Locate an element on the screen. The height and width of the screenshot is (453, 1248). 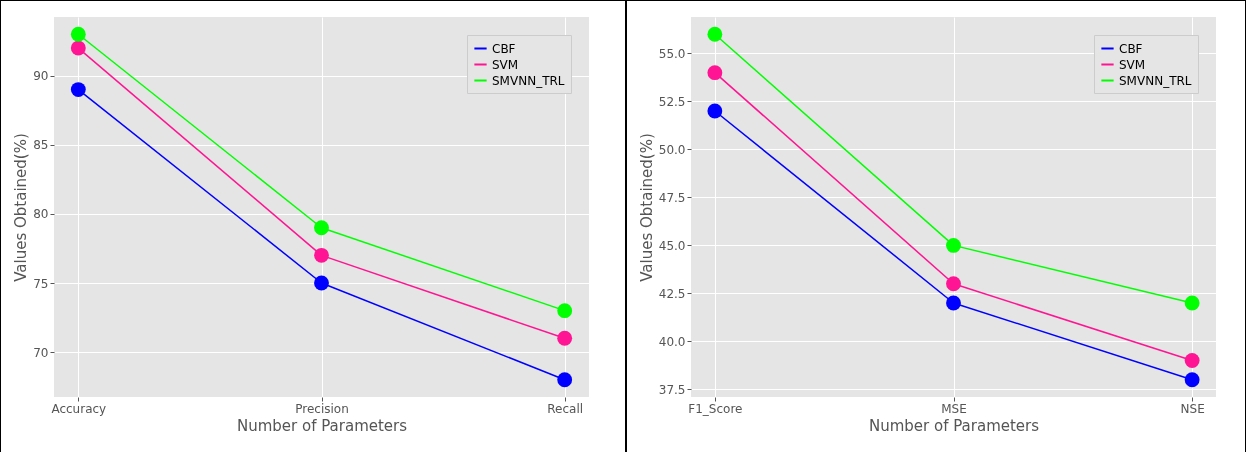
y-tick-label: 52.5 is located at coordinates (672, 101).